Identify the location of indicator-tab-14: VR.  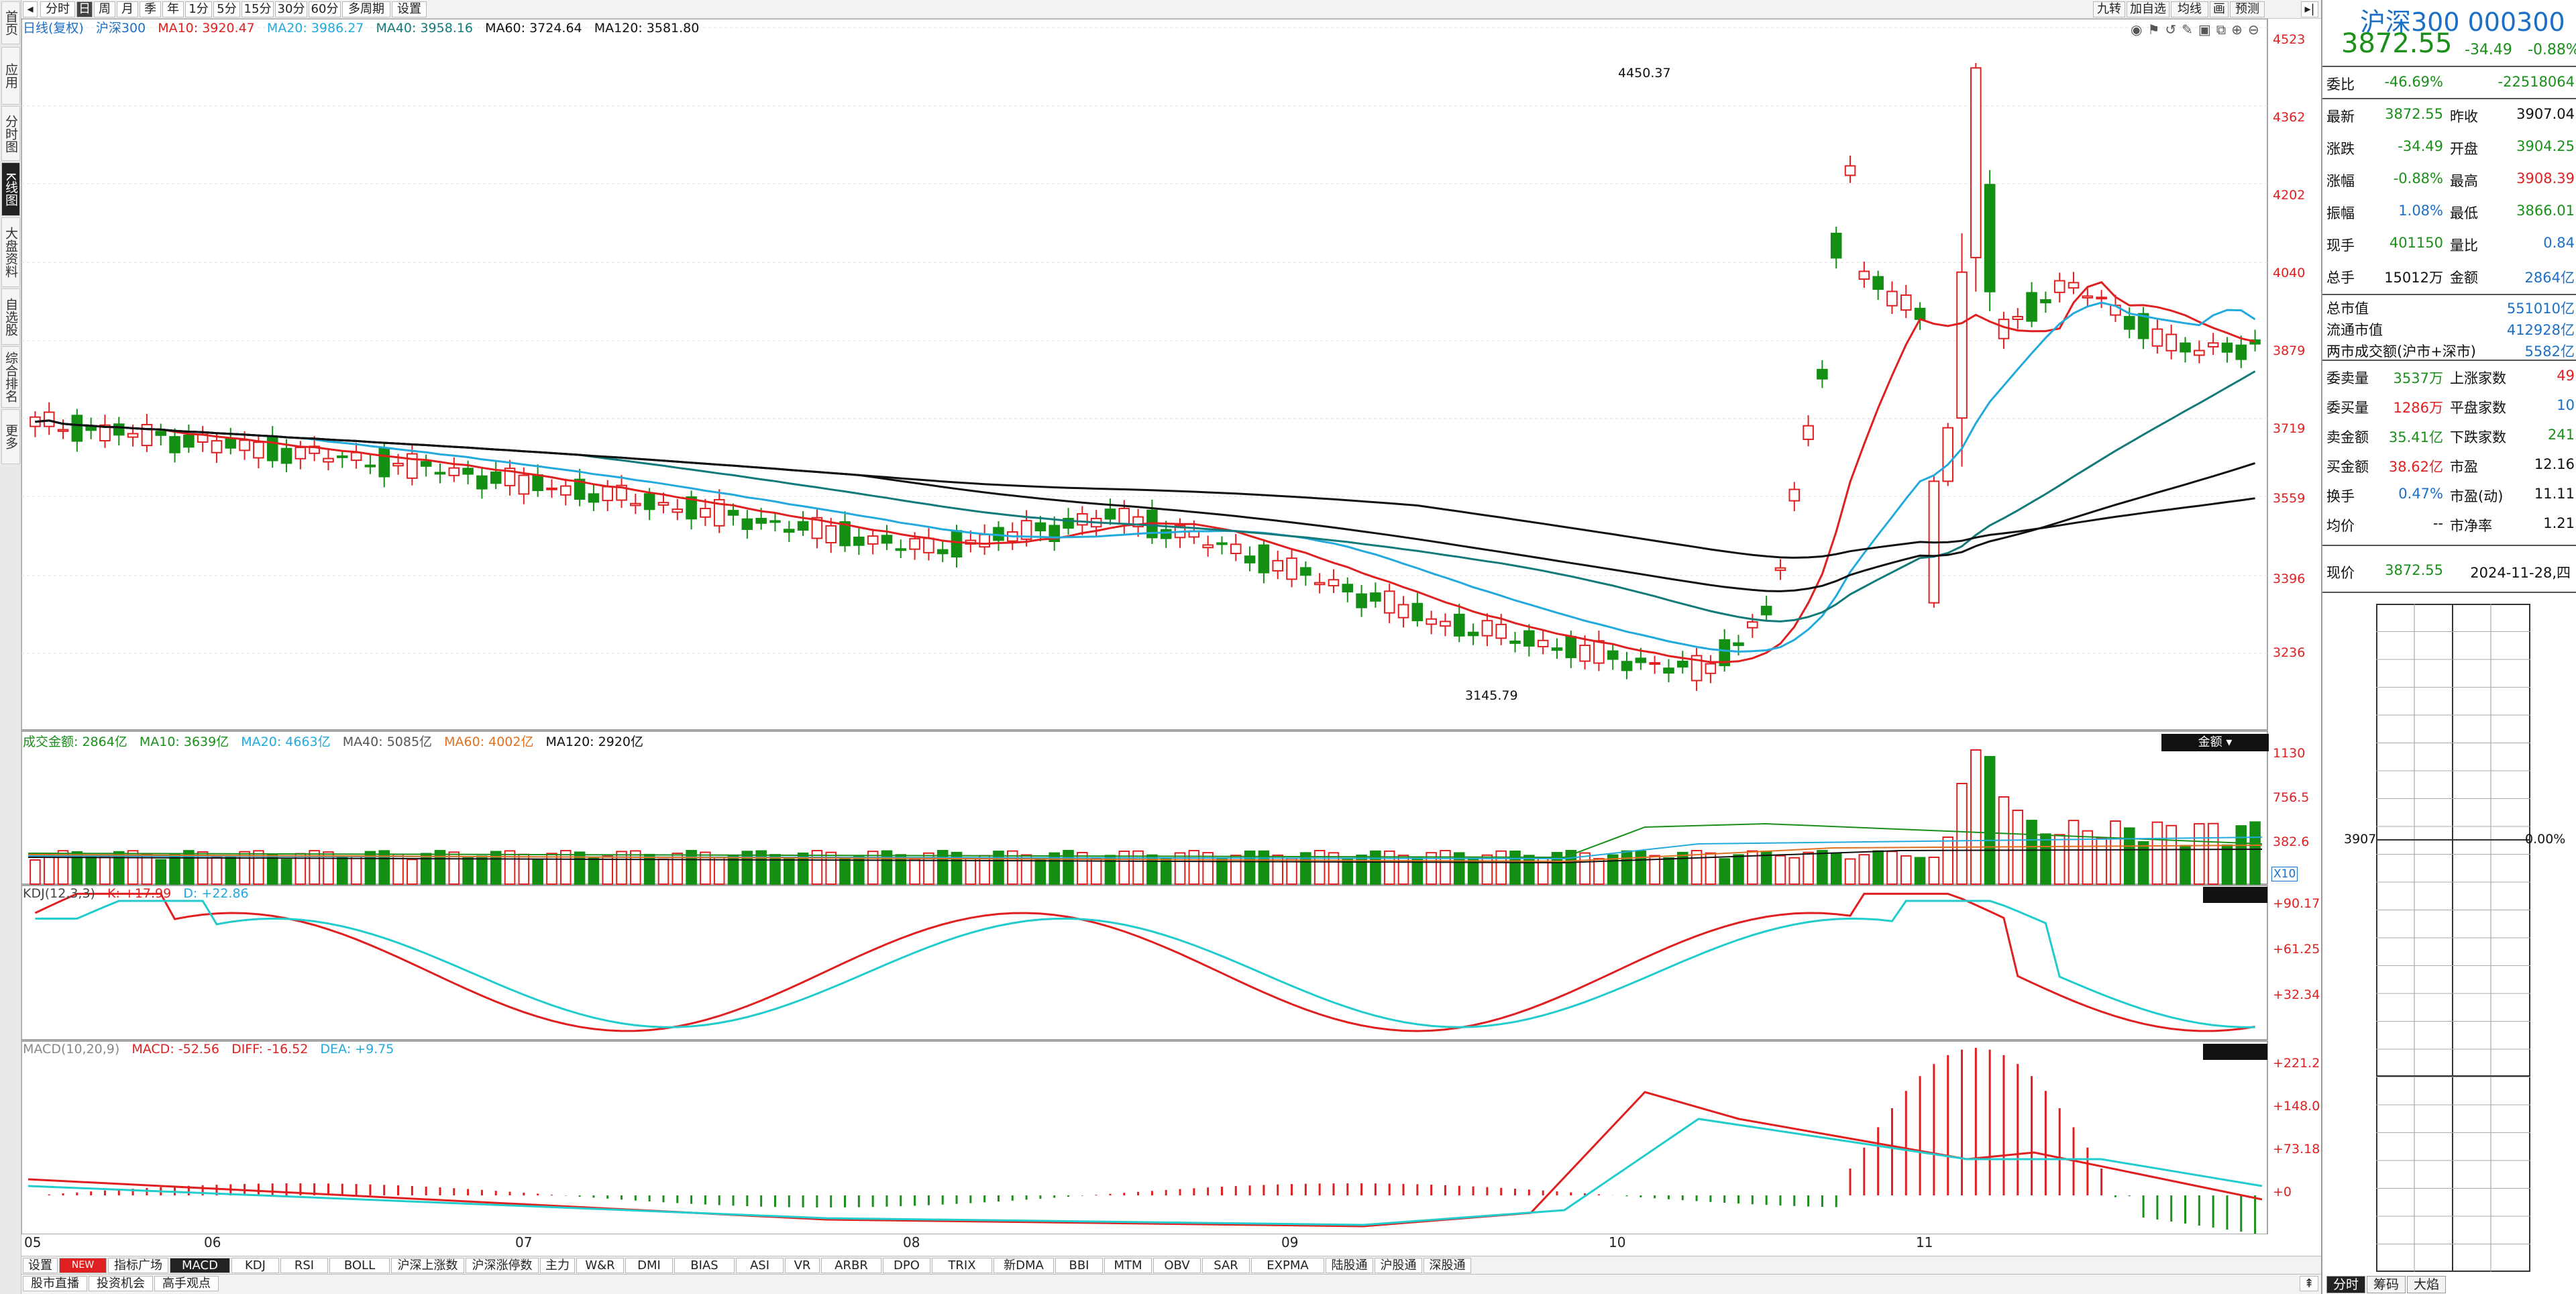
(802, 1265).